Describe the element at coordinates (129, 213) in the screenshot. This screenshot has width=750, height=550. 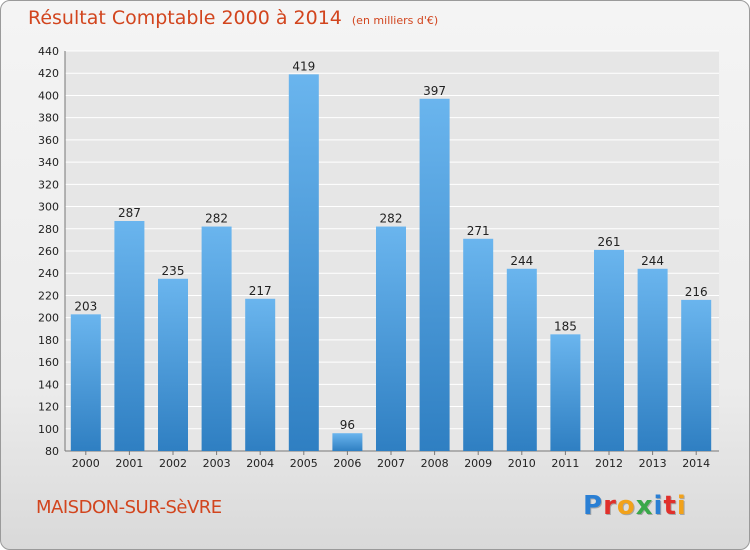
I see `bar-value-label: 287` at that location.